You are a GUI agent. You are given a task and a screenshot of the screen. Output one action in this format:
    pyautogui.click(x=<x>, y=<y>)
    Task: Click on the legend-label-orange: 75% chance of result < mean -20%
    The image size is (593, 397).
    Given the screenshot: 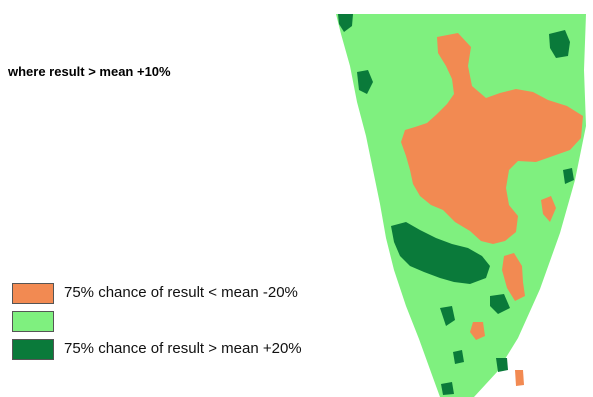 What is the action you would take?
    pyautogui.click(x=181, y=292)
    